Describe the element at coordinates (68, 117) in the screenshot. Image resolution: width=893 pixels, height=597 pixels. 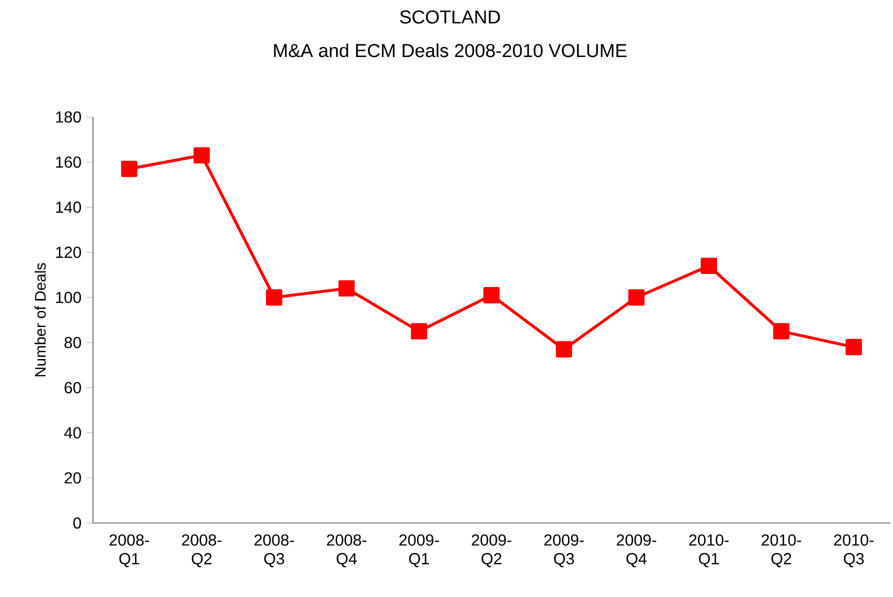
I see `y-tick-label: 180` at that location.